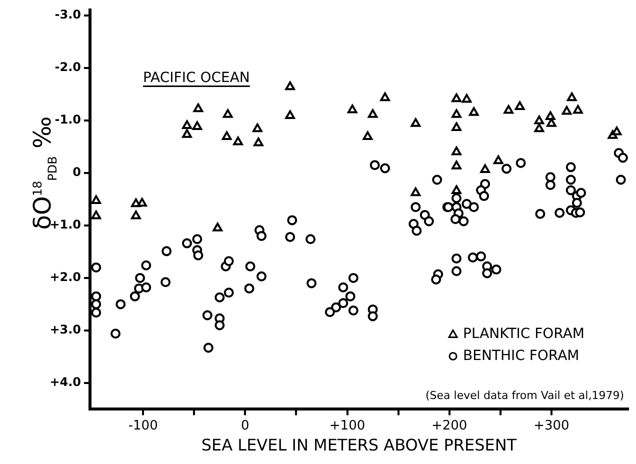  I want to click on x-tick-label: 0, so click(245, 426).